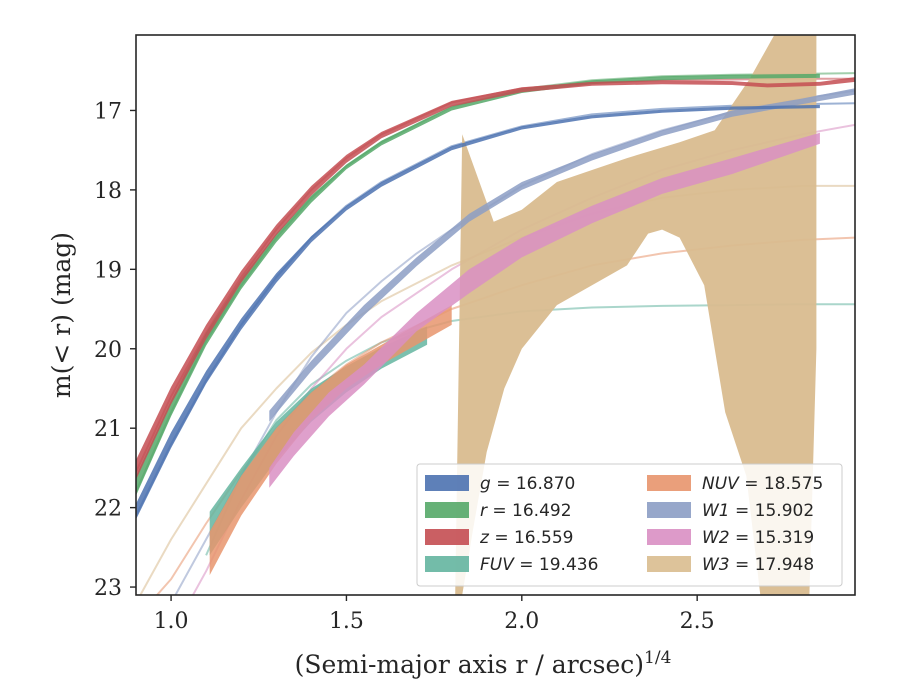 This screenshot has width=900, height=700. Describe the element at coordinates (527, 484) in the screenshot. I see `legend-label-g: g = 16.870` at that location.